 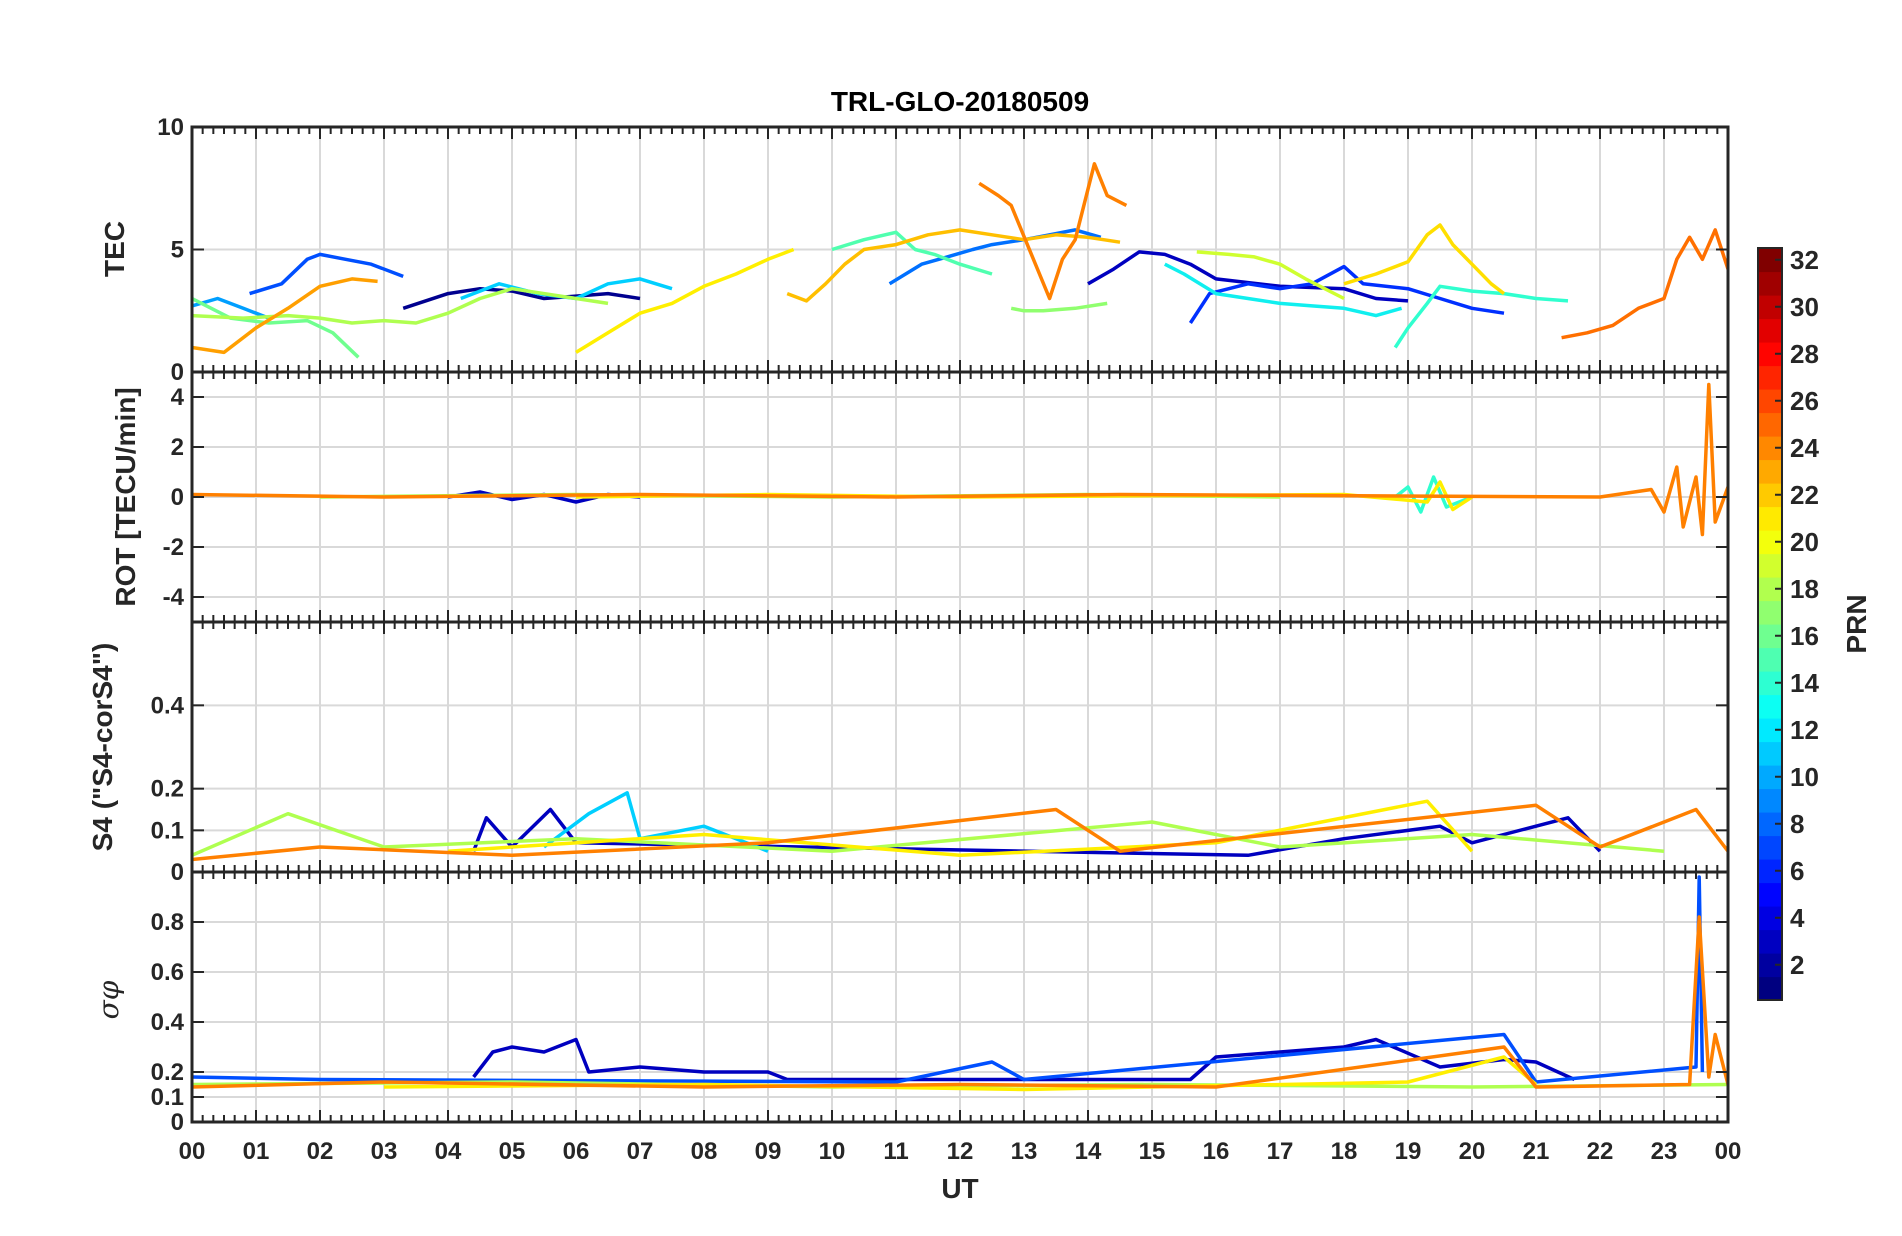 What do you see at coordinates (168, 1022) in the screenshot?
I see `sigma_phi-y-tick-label: 0.4` at bounding box center [168, 1022].